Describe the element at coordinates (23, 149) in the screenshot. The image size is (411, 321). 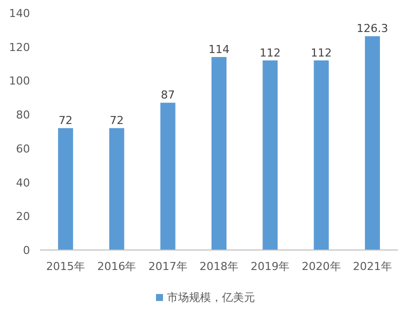
I see `y-tick-label: 60` at that location.